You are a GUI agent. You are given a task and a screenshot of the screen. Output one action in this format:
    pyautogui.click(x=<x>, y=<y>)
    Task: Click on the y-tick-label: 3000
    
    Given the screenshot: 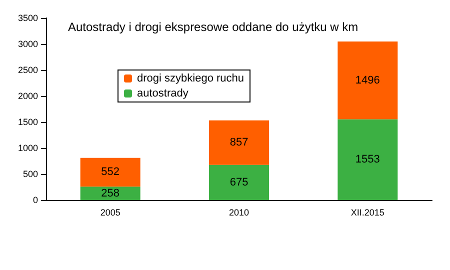 What is the action you would take?
    pyautogui.click(x=28, y=44)
    